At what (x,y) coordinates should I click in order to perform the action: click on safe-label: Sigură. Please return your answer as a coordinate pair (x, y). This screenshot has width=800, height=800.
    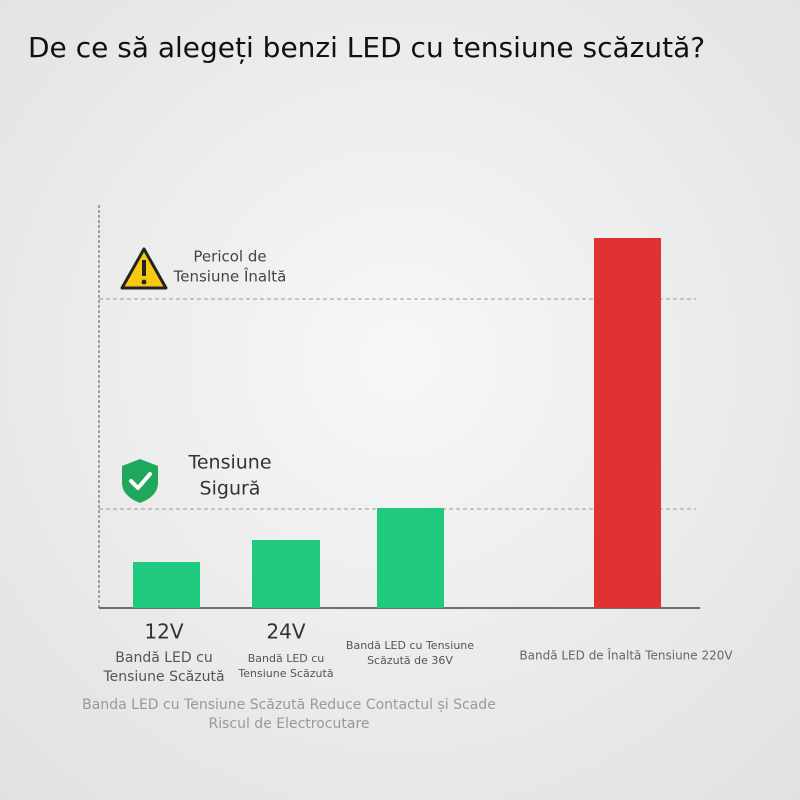
    Looking at the image, I should click on (230, 489).